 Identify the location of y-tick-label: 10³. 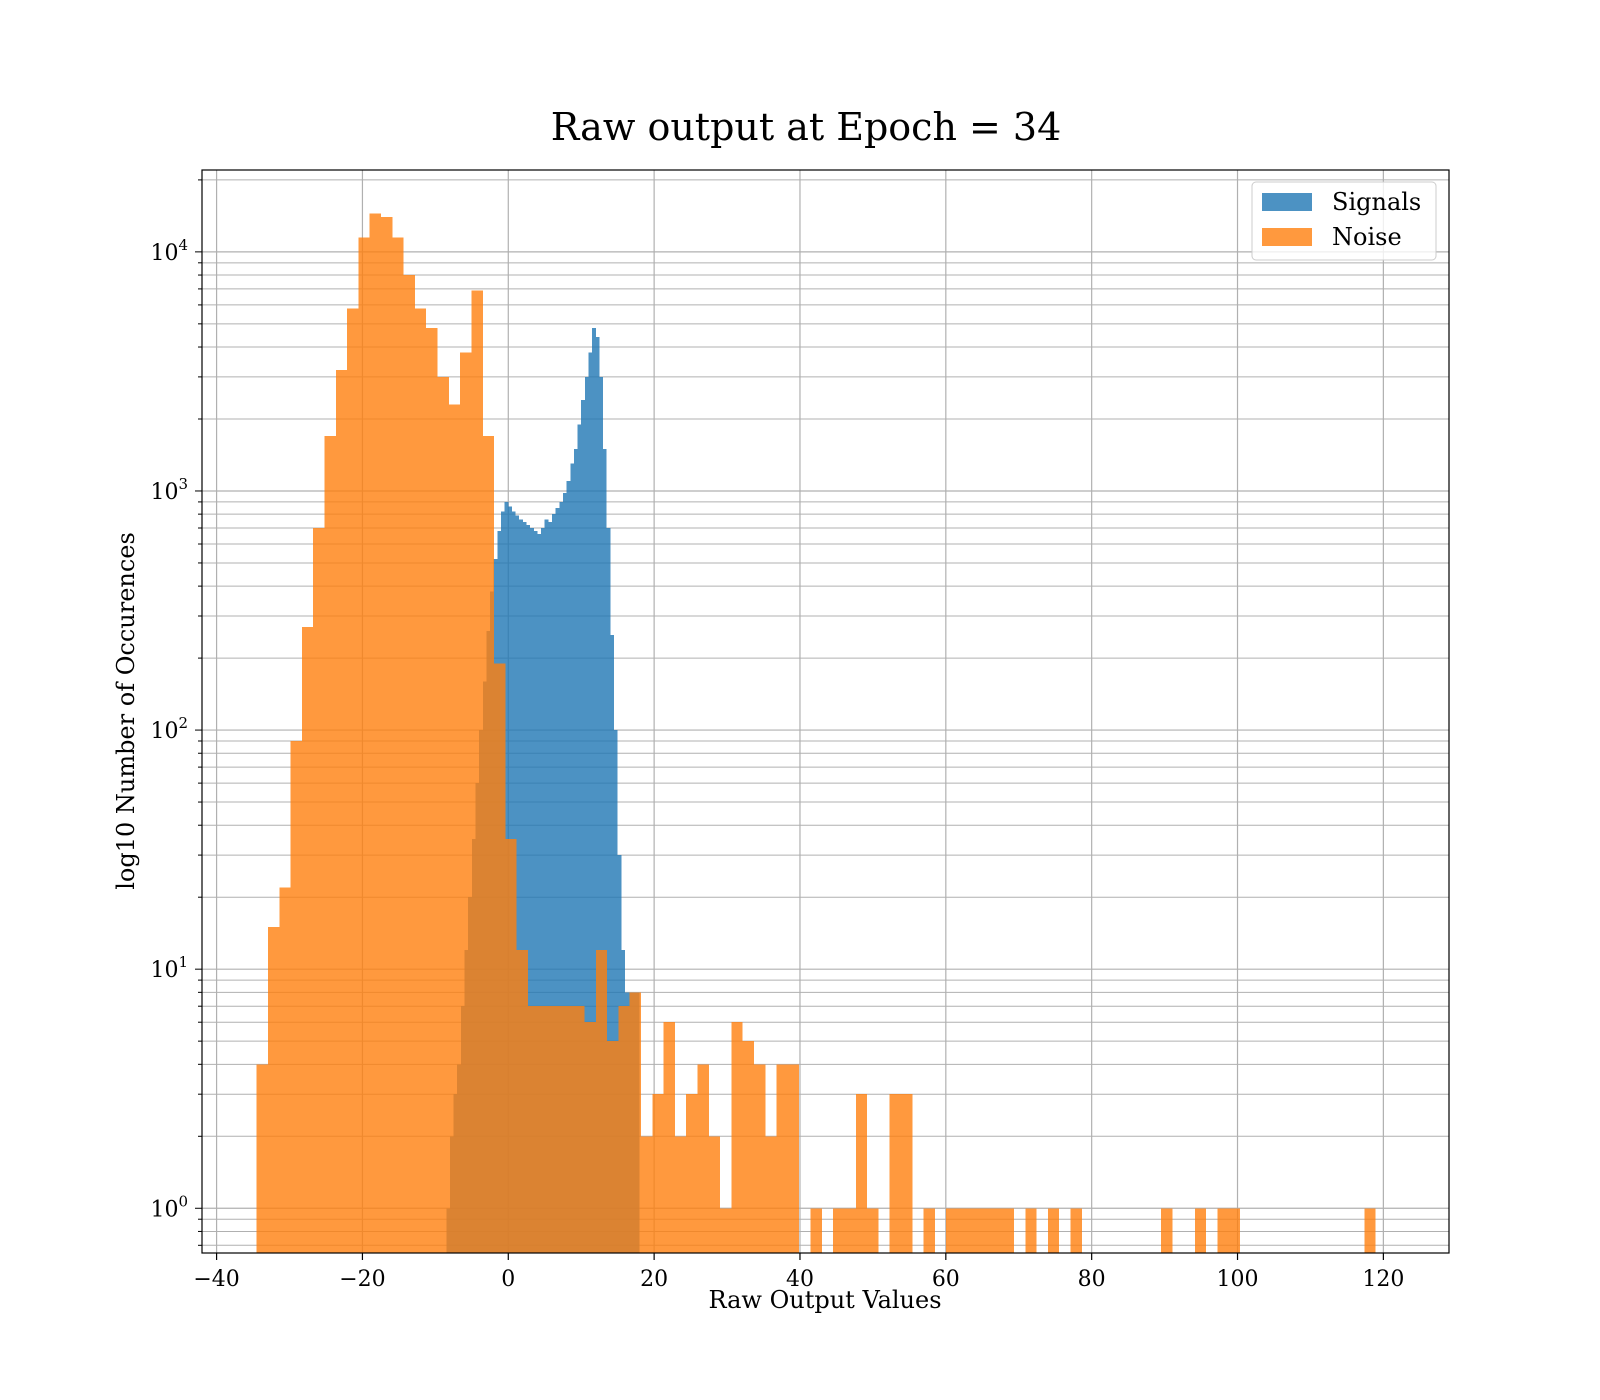
(169, 490).